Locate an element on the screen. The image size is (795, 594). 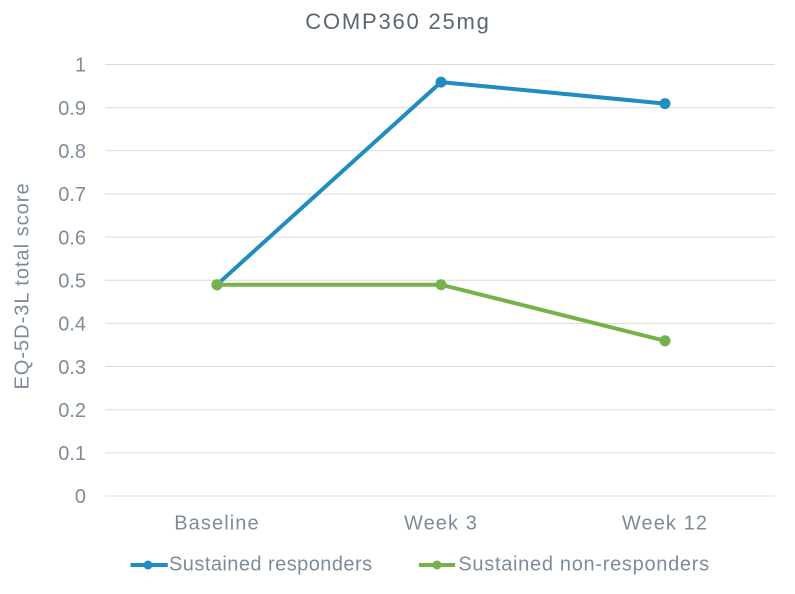
svg-text: Sustained non-responders is located at coordinates (583, 565).